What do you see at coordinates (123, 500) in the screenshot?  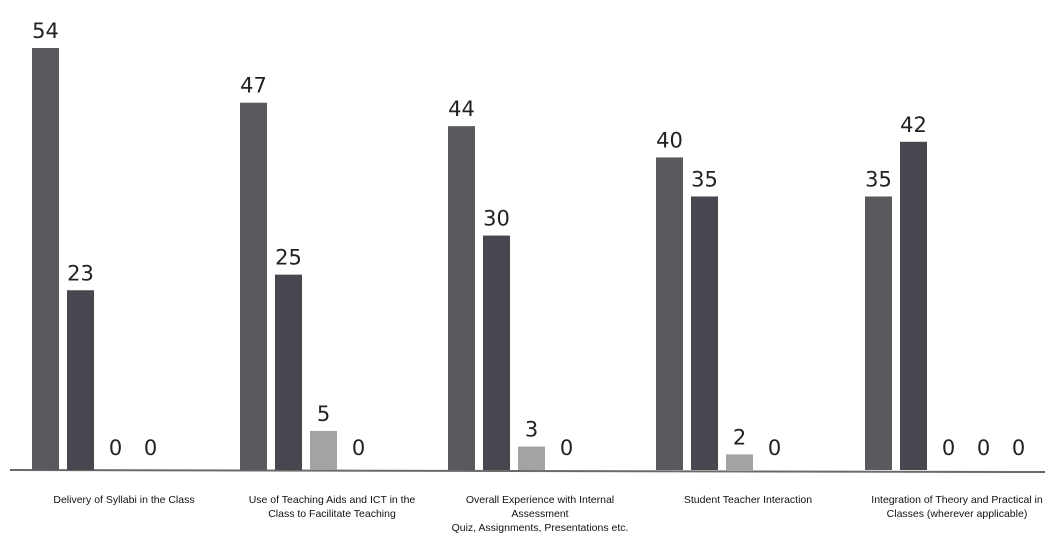 I see `category-label: Delivery of Syllabi in the Class` at bounding box center [123, 500].